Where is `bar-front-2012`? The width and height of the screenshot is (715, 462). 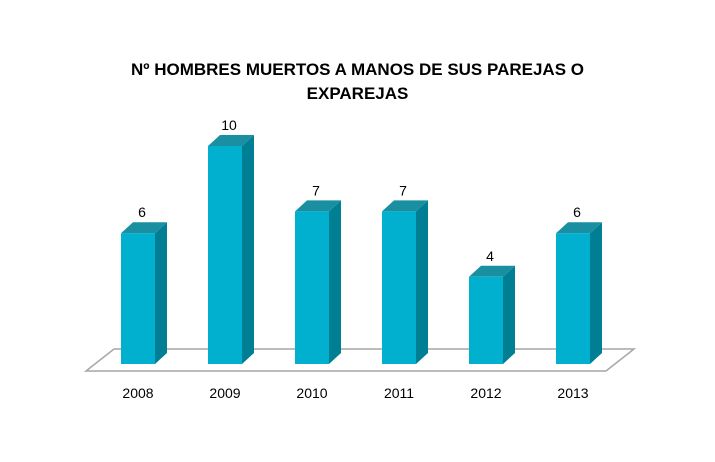 bar-front-2012 is located at coordinates (486, 320).